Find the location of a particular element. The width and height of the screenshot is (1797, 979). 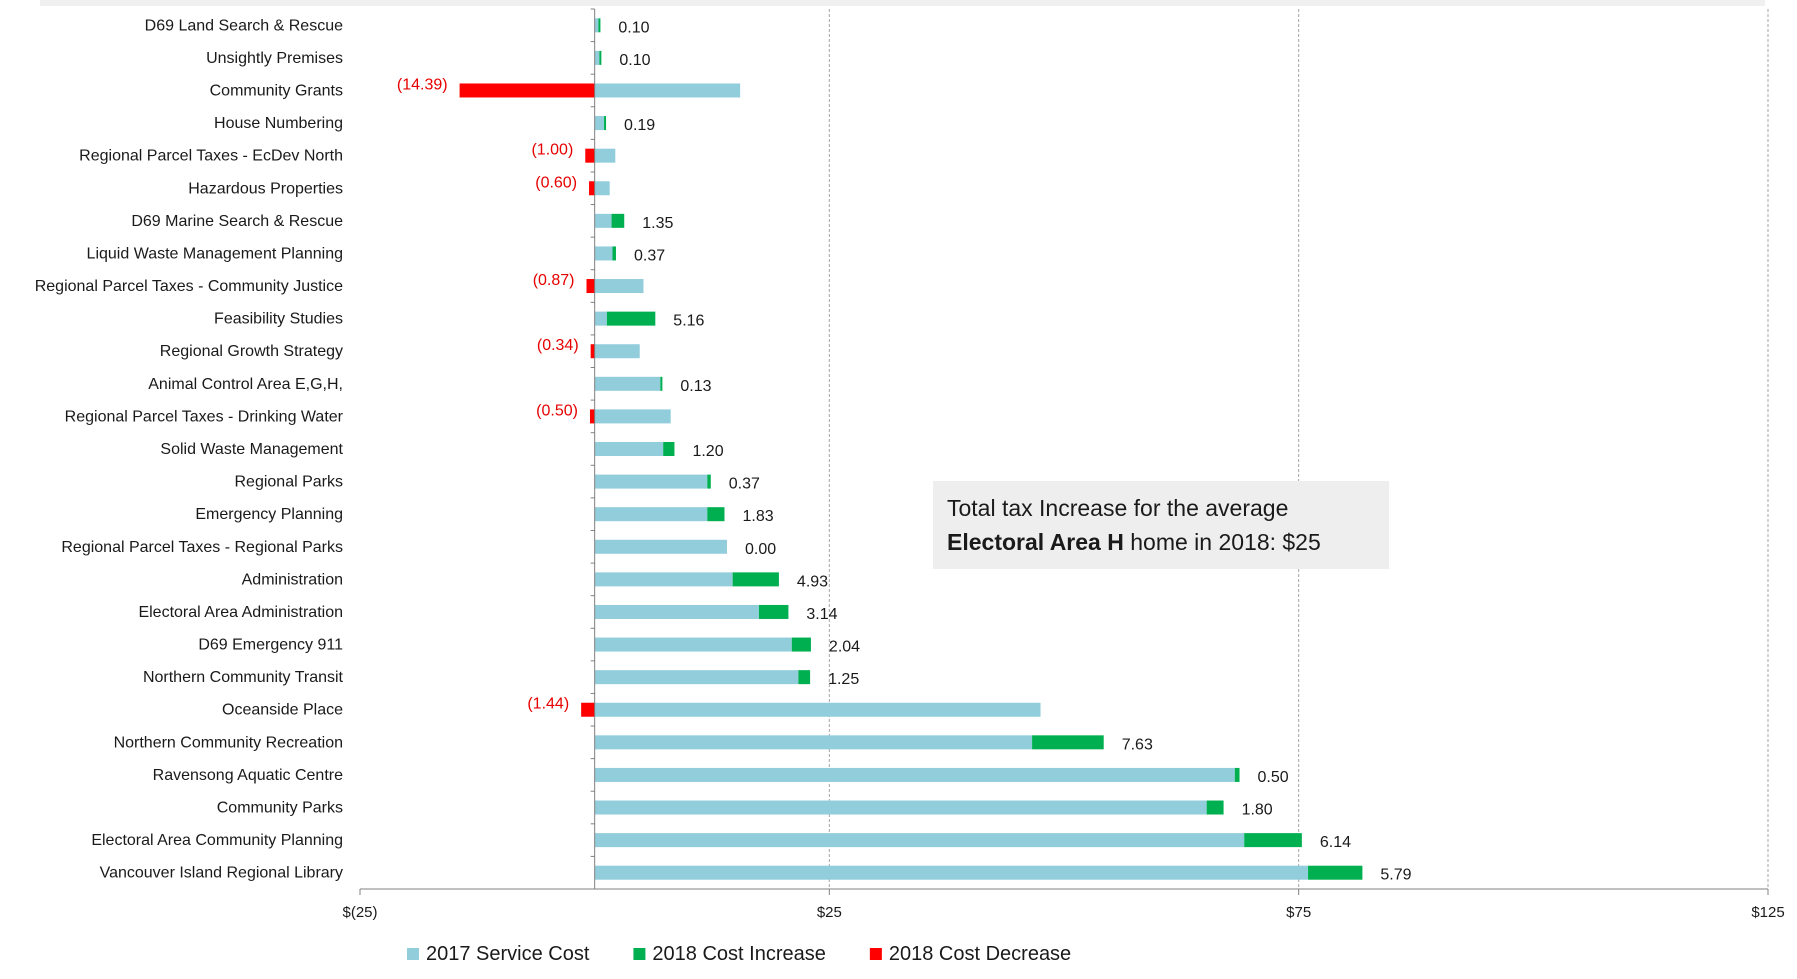

category-label: Hazardous Properties is located at coordinates (265, 188).